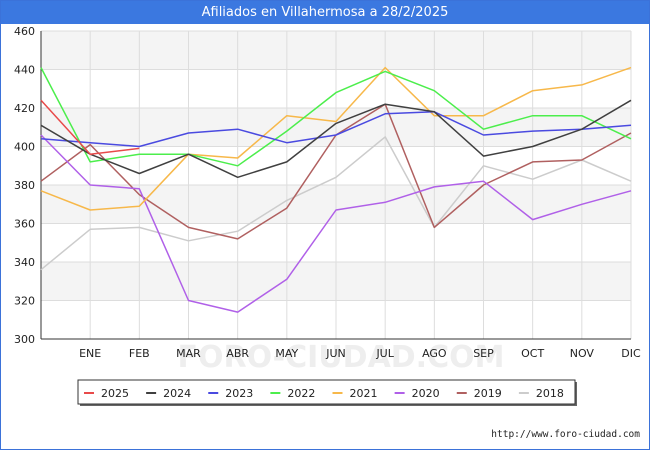 The width and height of the screenshot is (650, 450). I want to click on x-tick-label: DIC, so click(631, 353).